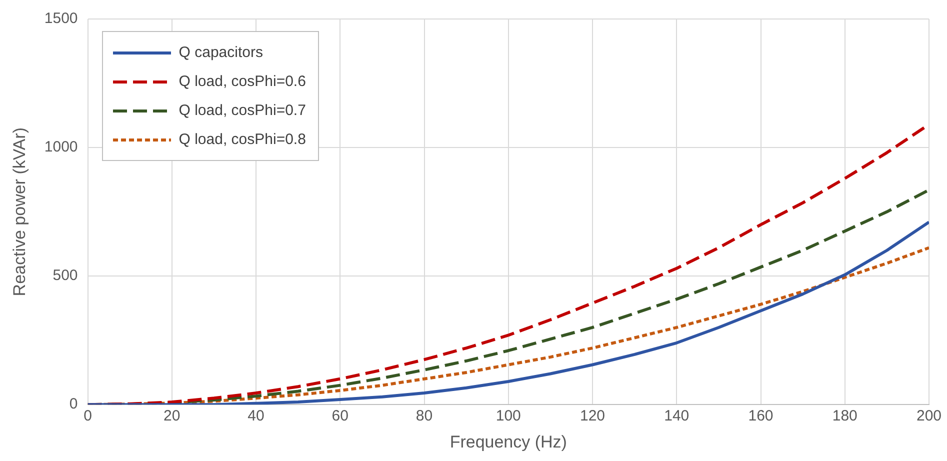 The height and width of the screenshot is (461, 947). What do you see at coordinates (677, 416) in the screenshot?
I see `x-tick-label: 140` at bounding box center [677, 416].